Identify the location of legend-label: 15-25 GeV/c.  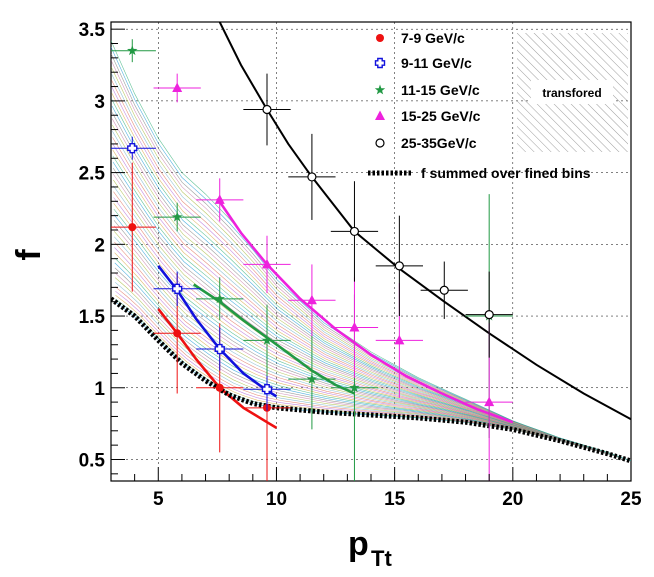
(441, 116).